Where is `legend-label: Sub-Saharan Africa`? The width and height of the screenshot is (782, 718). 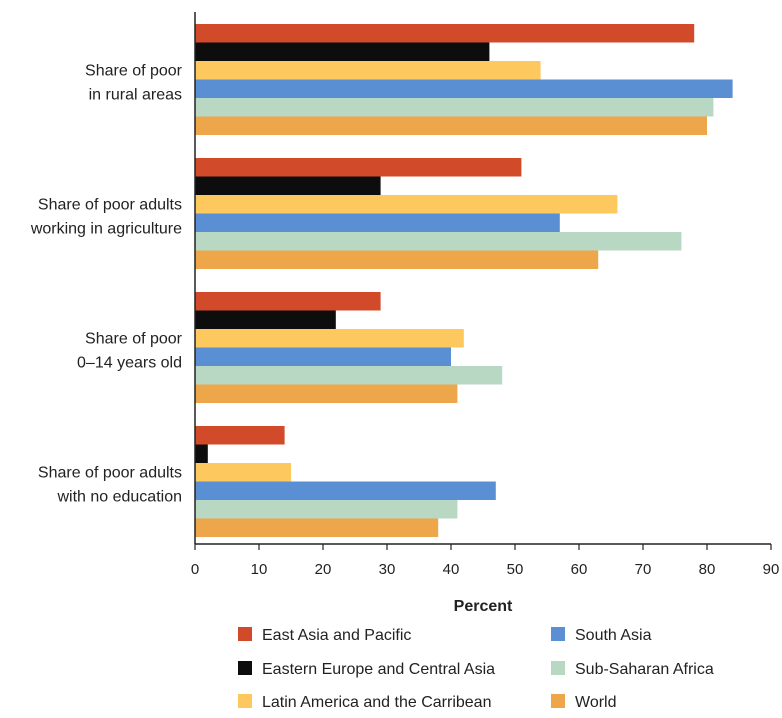 legend-label: Sub-Saharan Africa is located at coordinates (644, 669).